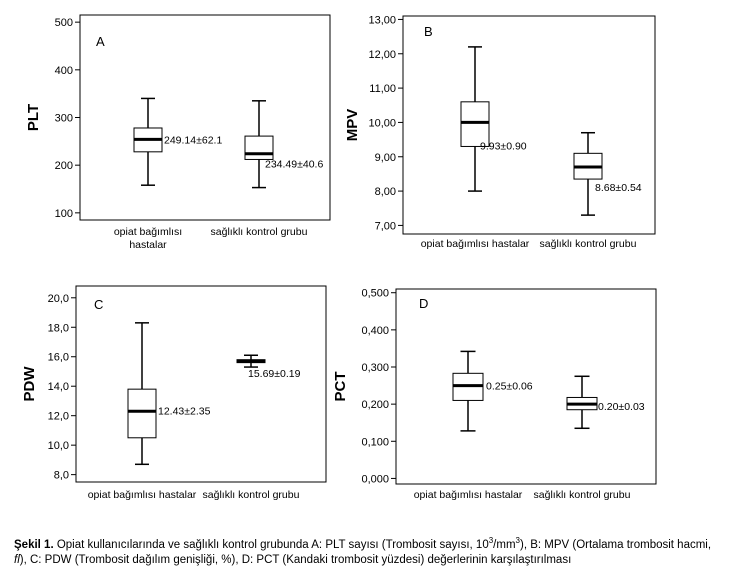 This screenshot has width=729, height=581. I want to click on y-tick-label: 13,00, so click(382, 20).